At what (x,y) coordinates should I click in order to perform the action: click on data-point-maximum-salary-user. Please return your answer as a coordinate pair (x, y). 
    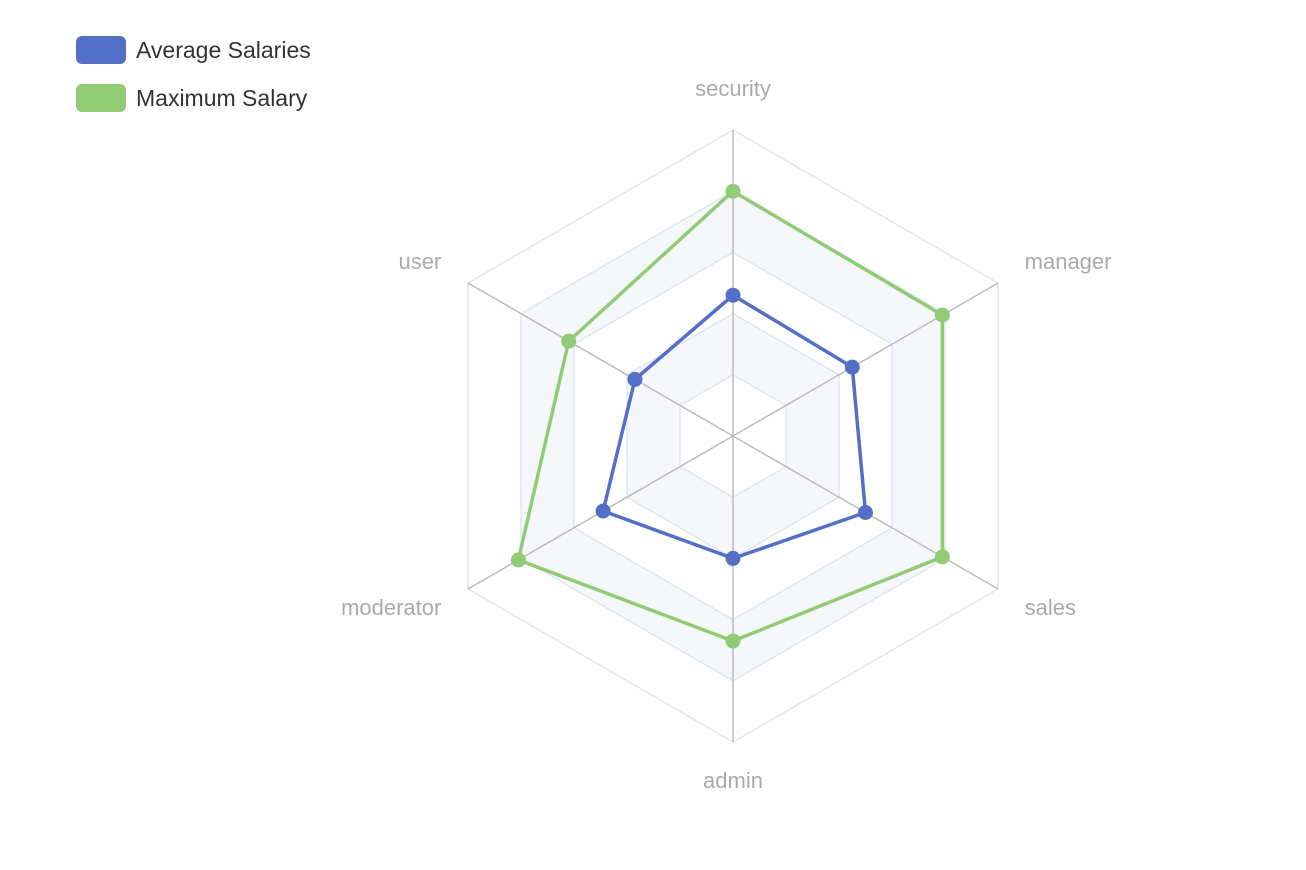
    Looking at the image, I should click on (569, 341).